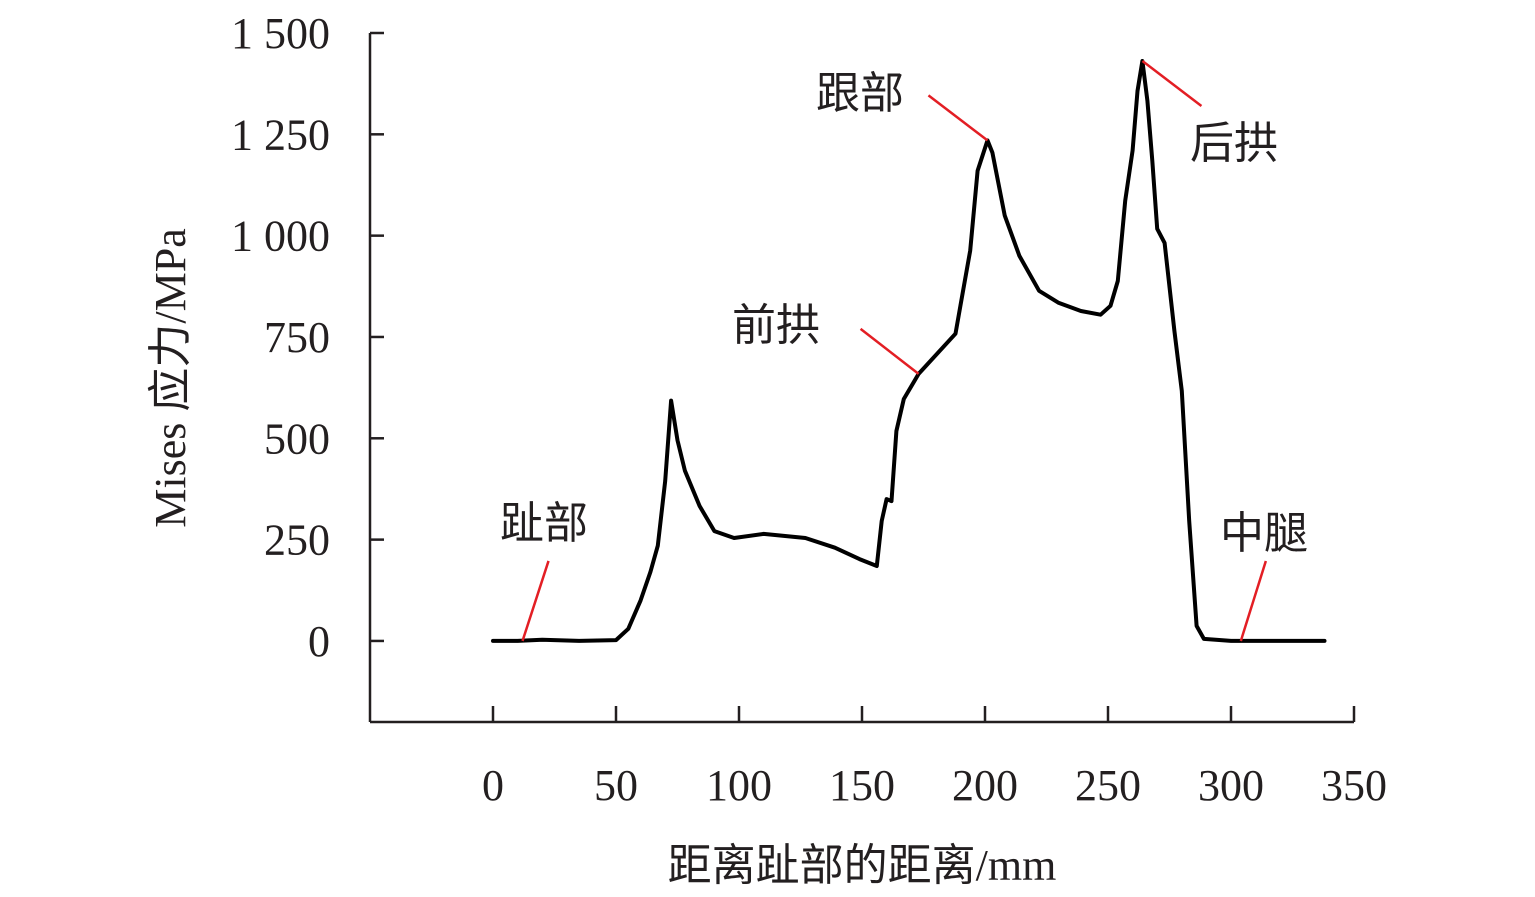  I want to click on x-tick-label: 150, so click(862, 785).